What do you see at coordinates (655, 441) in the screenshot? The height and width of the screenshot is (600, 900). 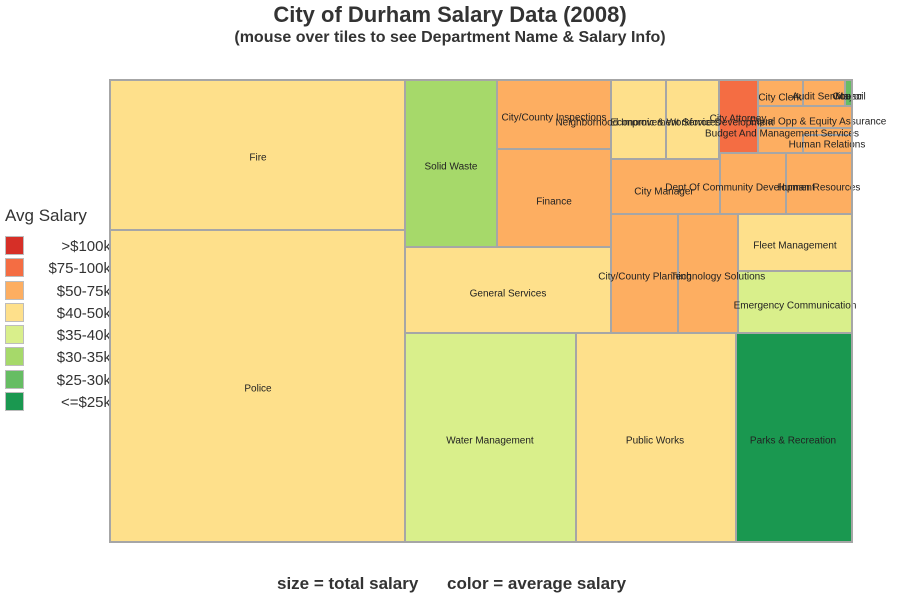 I see `tile-label: Public Works` at bounding box center [655, 441].